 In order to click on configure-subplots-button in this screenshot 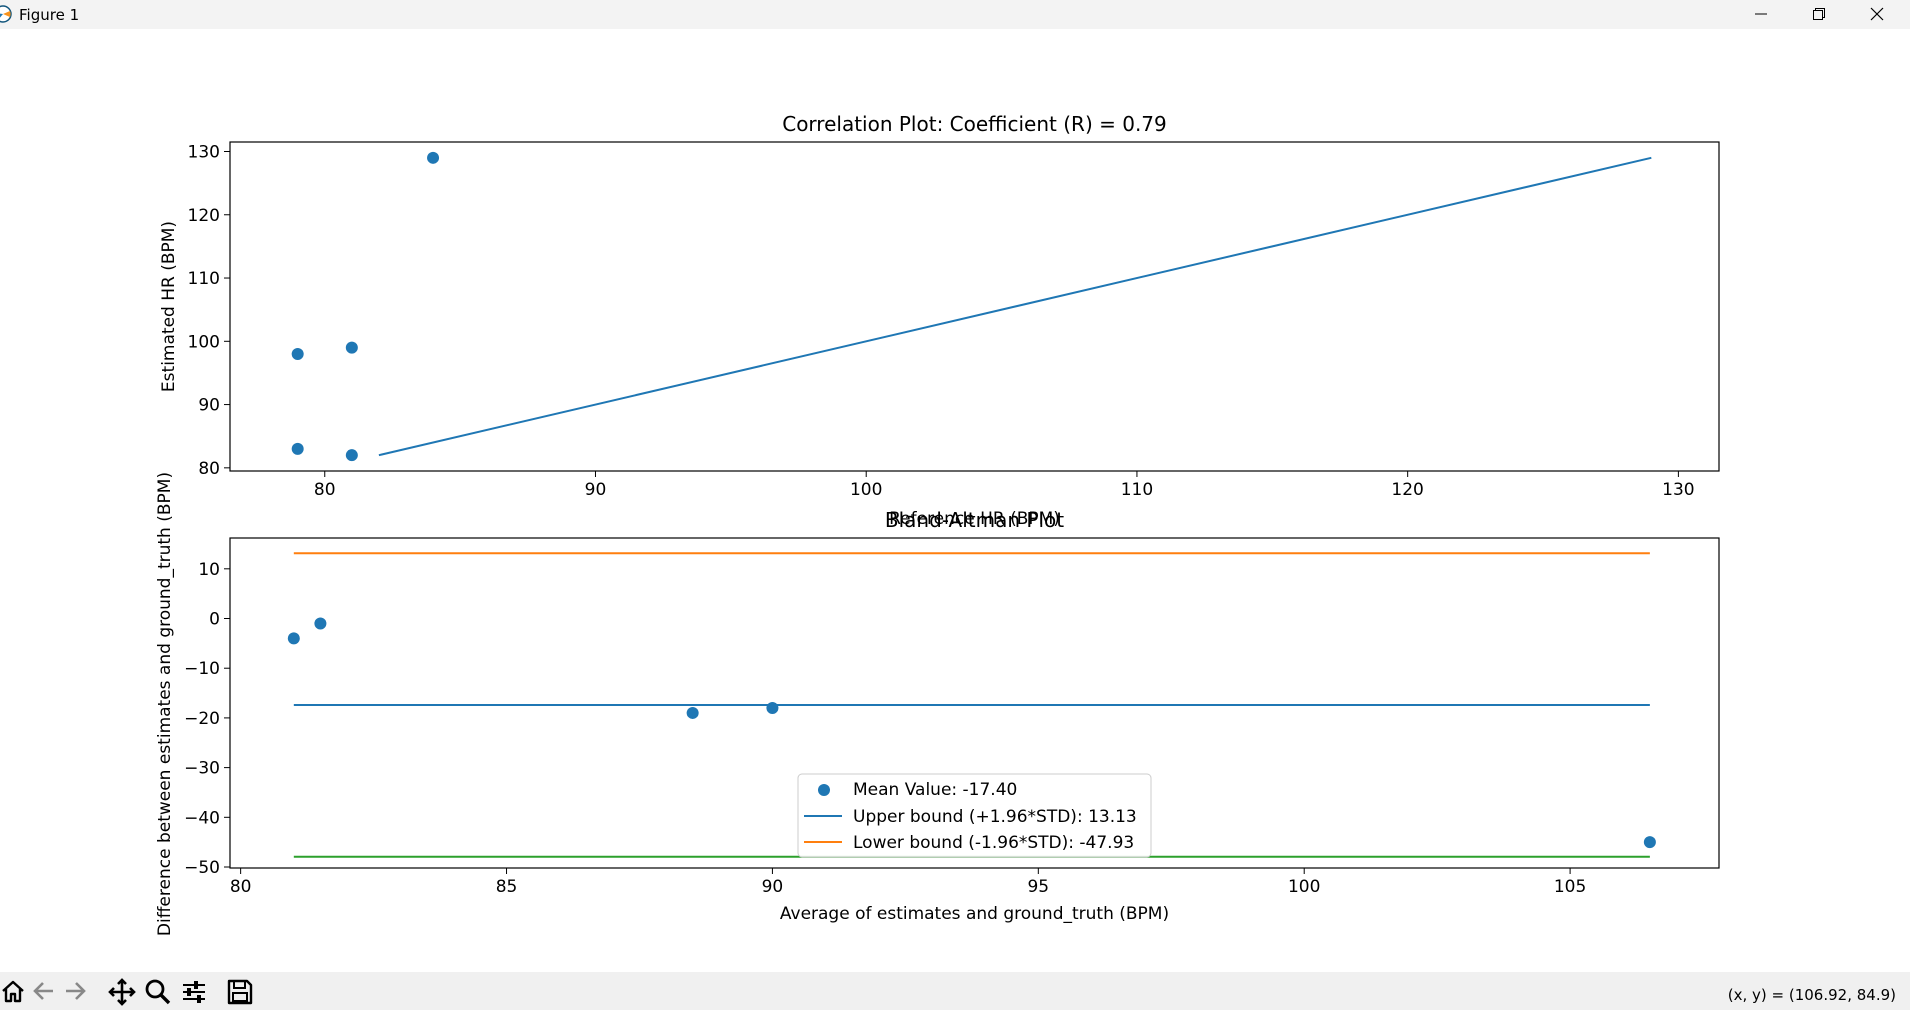, I will do `click(195, 993)`.